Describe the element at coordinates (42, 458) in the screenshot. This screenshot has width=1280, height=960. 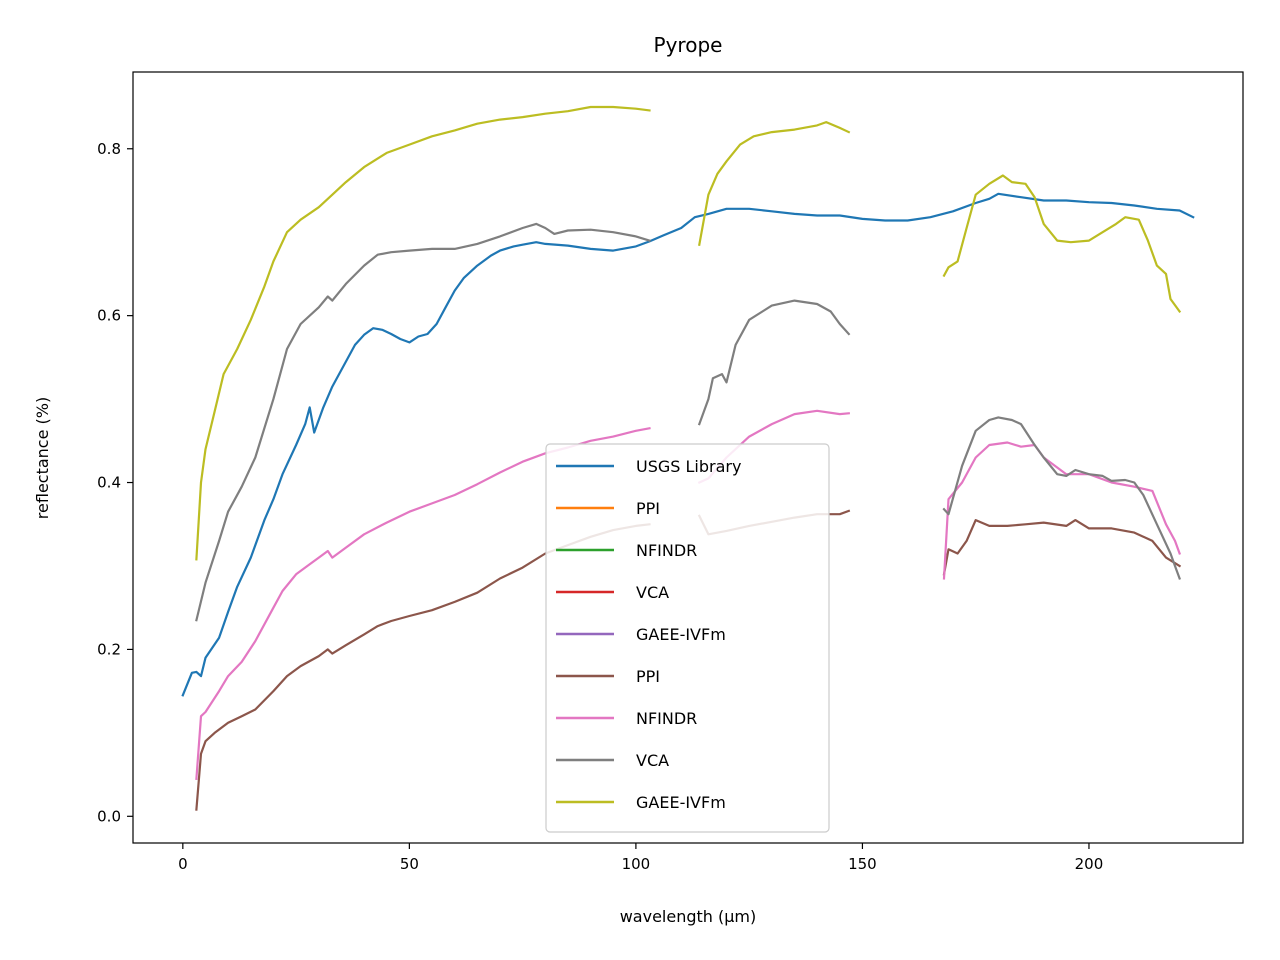
I see `y-axis-label: reflectance (%)` at that location.